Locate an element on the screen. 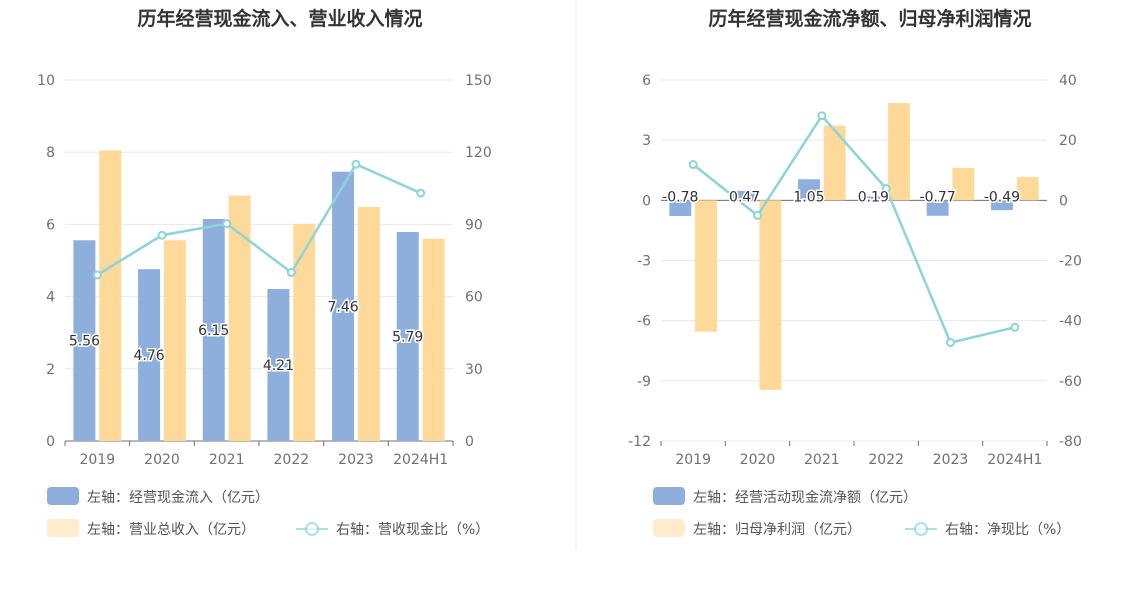 This screenshot has height=589, width=1148. y-left-tick-label: 0 is located at coordinates (50, 442).